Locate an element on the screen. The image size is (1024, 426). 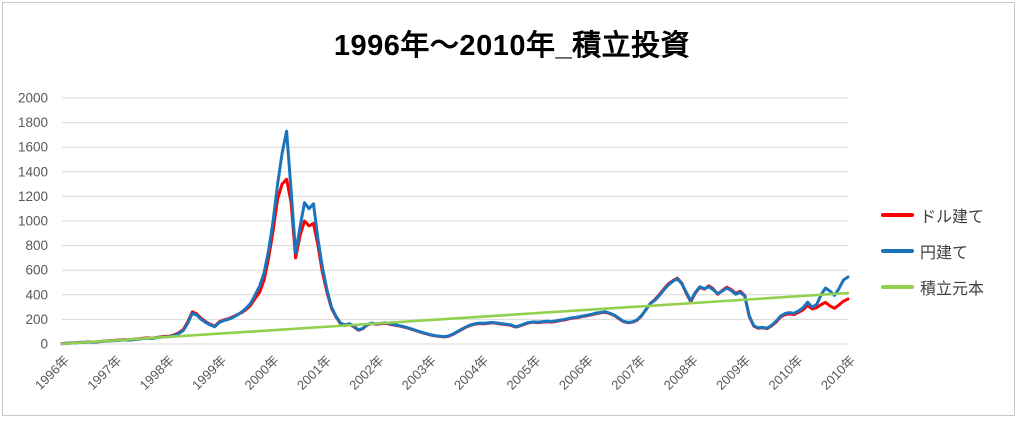
x-axis-tick-label: 2001年 is located at coordinates (314, 373).